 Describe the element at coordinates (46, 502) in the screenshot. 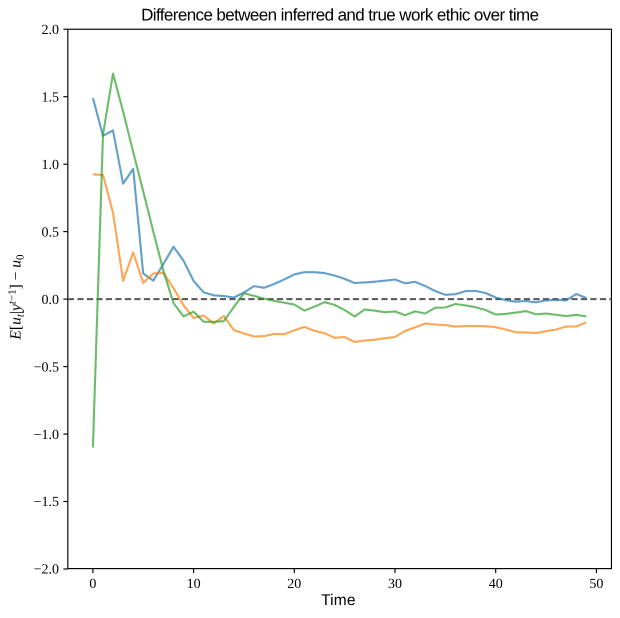

I see `svg-text: −1.5` at that location.